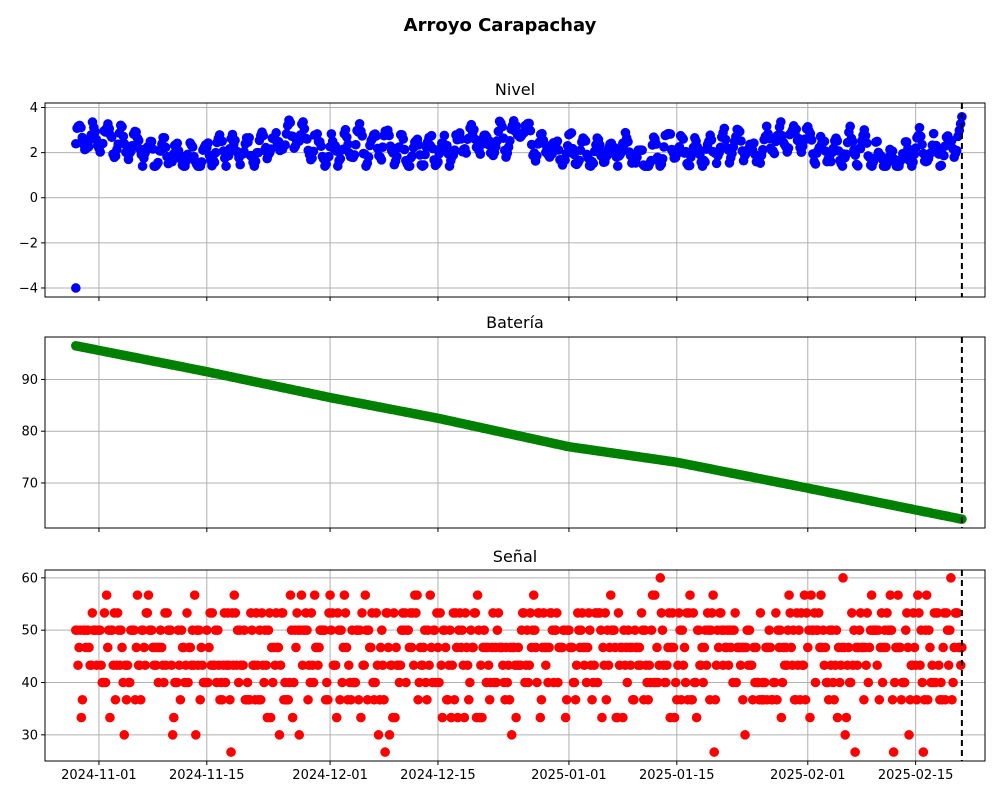 Image resolution: width=1000 pixels, height=800 pixels. What do you see at coordinates (34, 198) in the screenshot?
I see `y-tick-label: 0` at bounding box center [34, 198].